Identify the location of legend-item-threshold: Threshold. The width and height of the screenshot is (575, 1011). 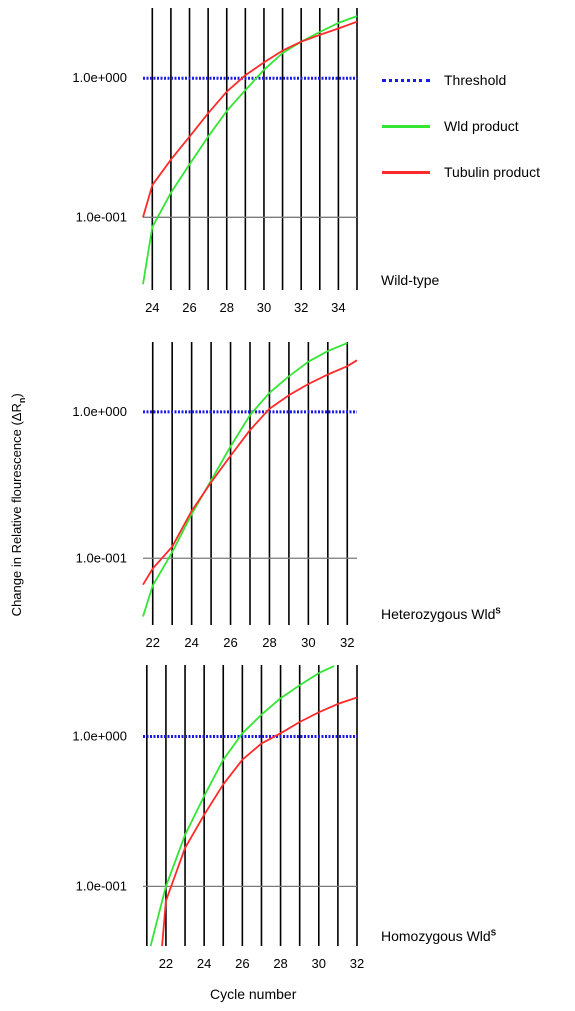
(444, 80).